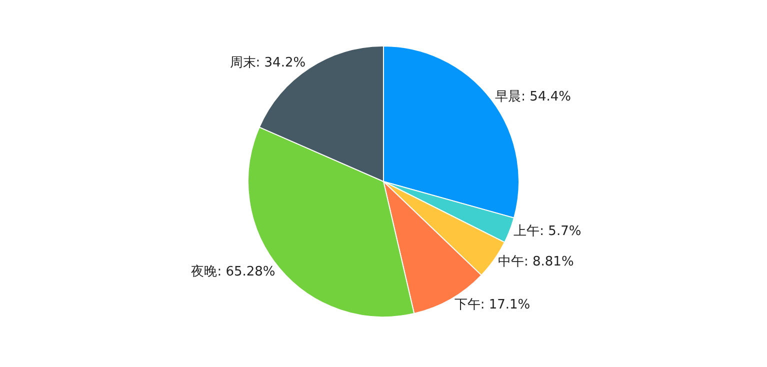  I want to click on slice-label: 下午: 17.1%, so click(492, 304).